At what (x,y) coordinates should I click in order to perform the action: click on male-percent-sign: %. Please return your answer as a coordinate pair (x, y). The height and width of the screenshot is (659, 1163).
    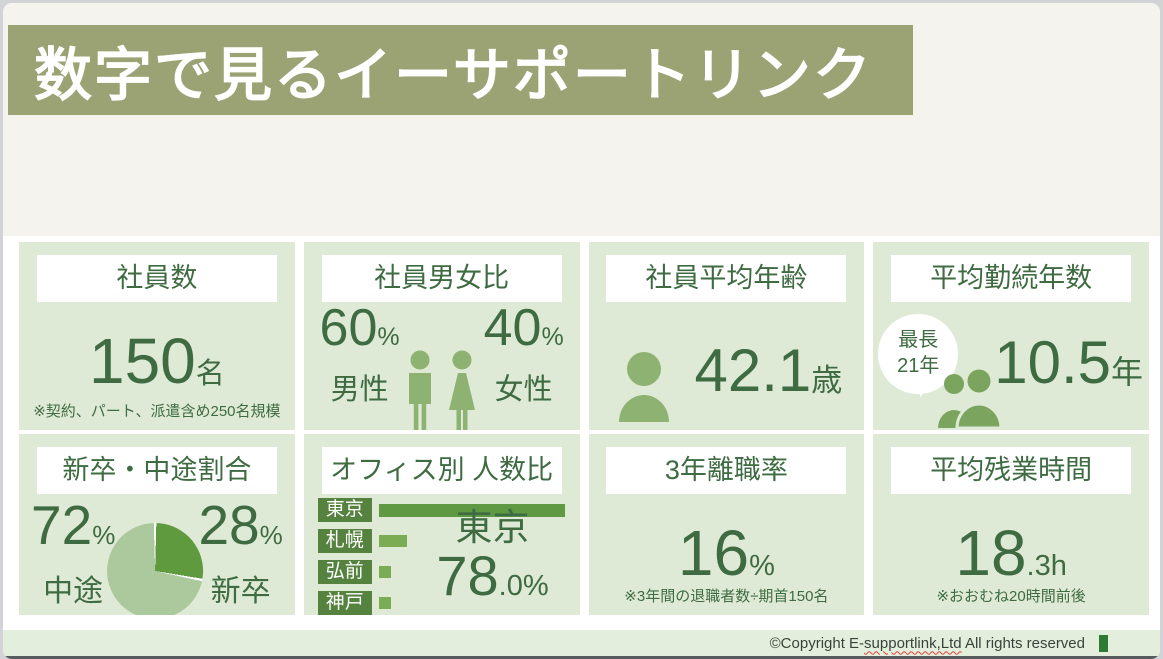
    Looking at the image, I should click on (388, 337).